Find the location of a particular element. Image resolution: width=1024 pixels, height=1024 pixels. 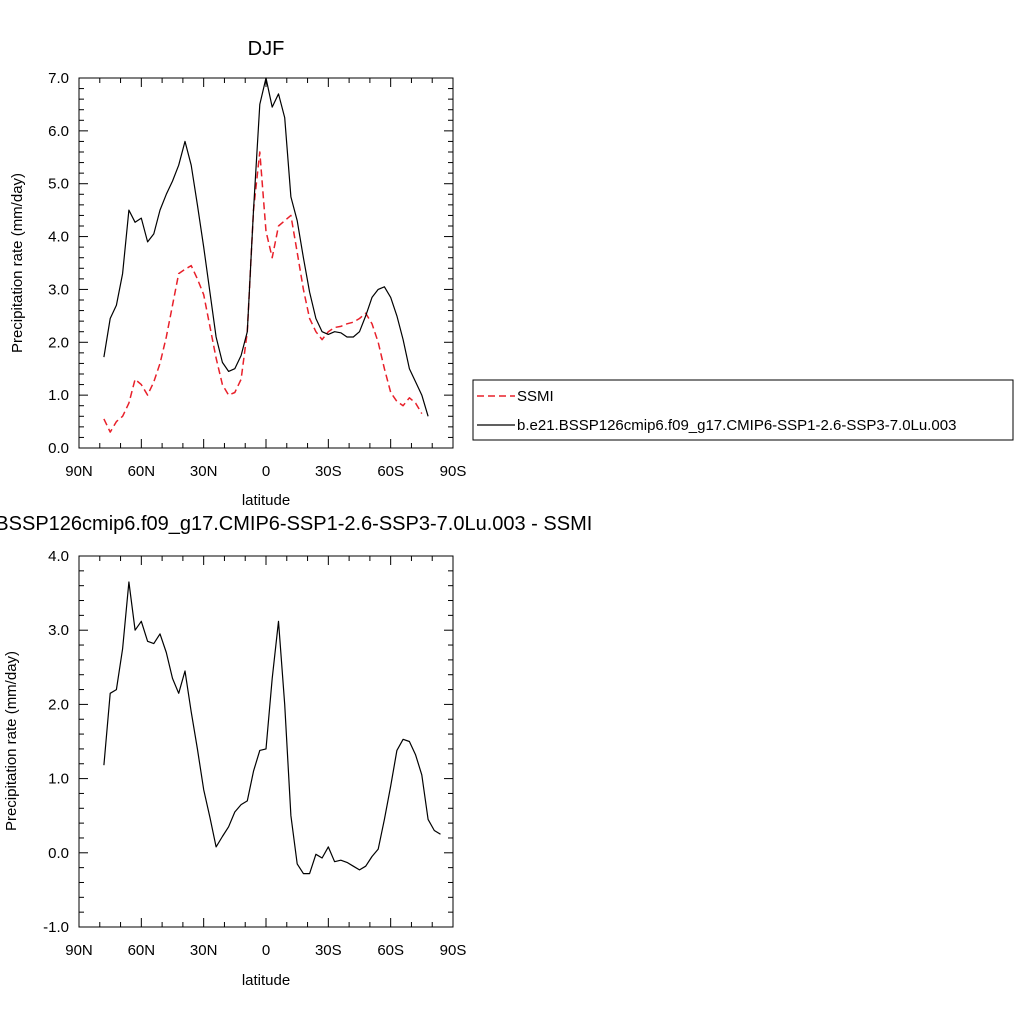

chart-title: DJF is located at coordinates (266, 49).